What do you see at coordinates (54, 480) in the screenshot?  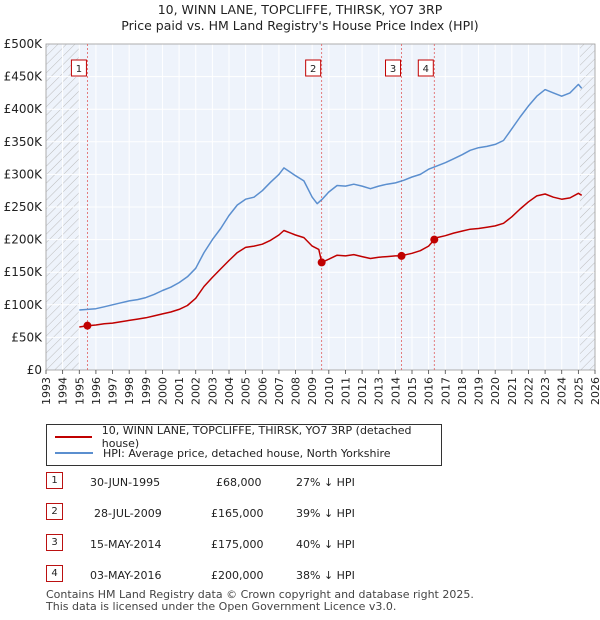 I see `sale-marker-label: 1` at bounding box center [54, 480].